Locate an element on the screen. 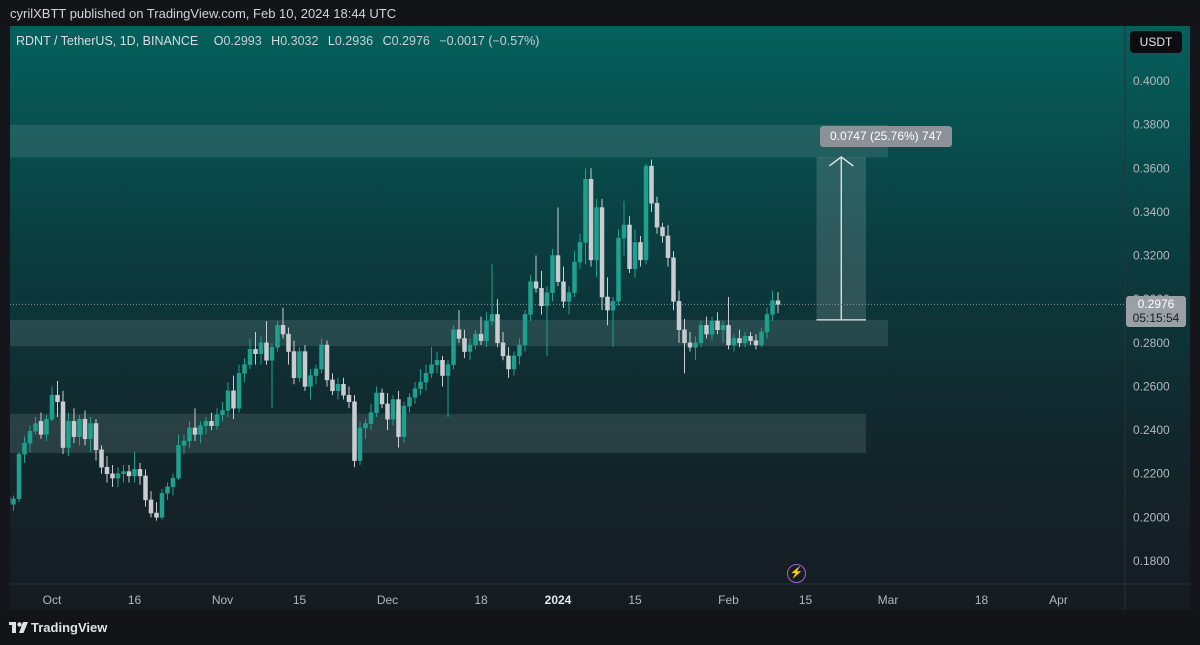  x-tick-4: Dec is located at coordinates (387, 600).